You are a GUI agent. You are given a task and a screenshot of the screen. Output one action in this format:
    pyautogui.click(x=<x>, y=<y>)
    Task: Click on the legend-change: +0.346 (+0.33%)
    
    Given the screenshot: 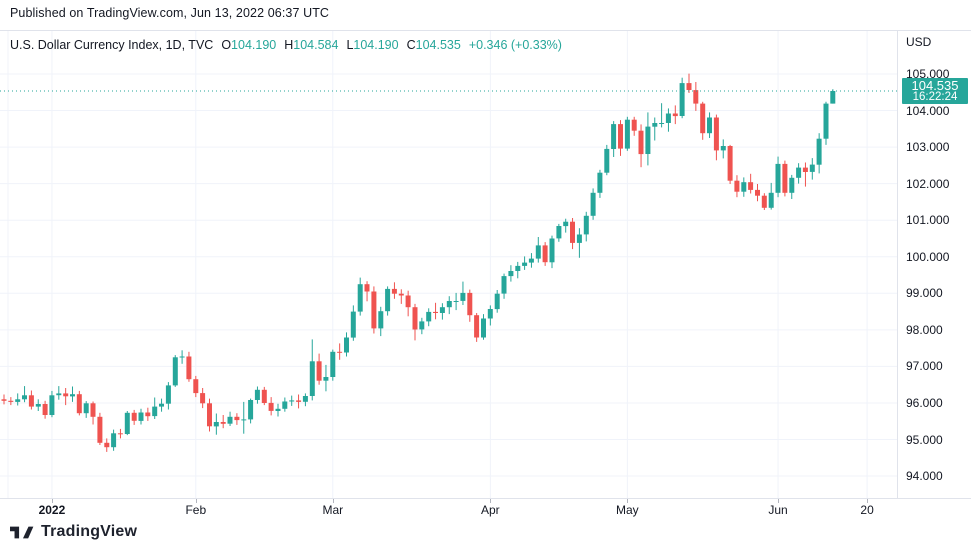 What is the action you would take?
    pyautogui.click(x=515, y=45)
    